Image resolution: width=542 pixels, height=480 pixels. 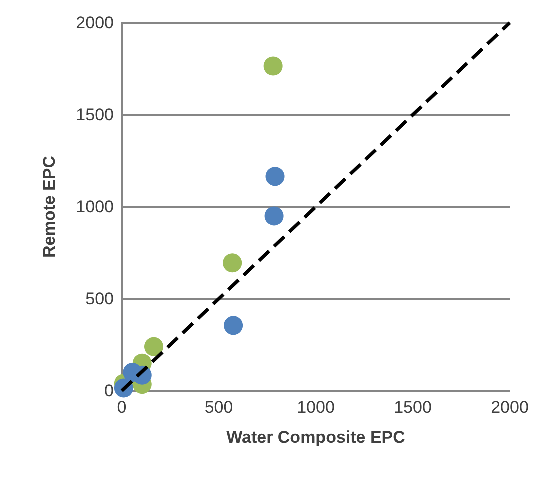 I want to click on x-tick-label: 1500, so click(x=413, y=407).